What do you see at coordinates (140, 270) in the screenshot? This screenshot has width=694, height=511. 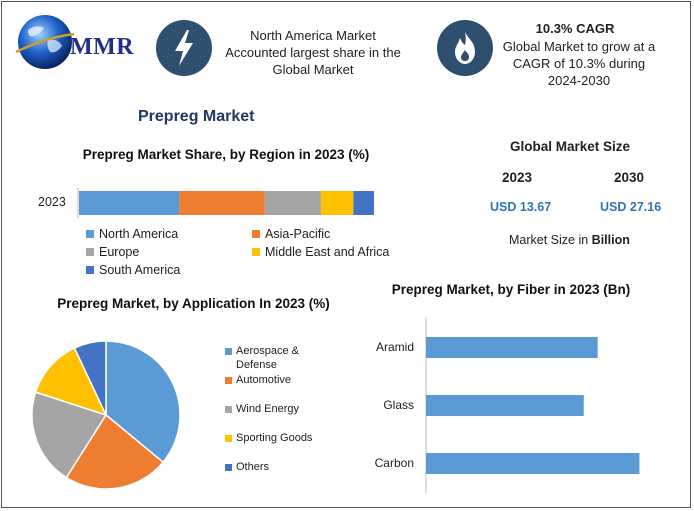 I see `legend-label: South America` at bounding box center [140, 270].